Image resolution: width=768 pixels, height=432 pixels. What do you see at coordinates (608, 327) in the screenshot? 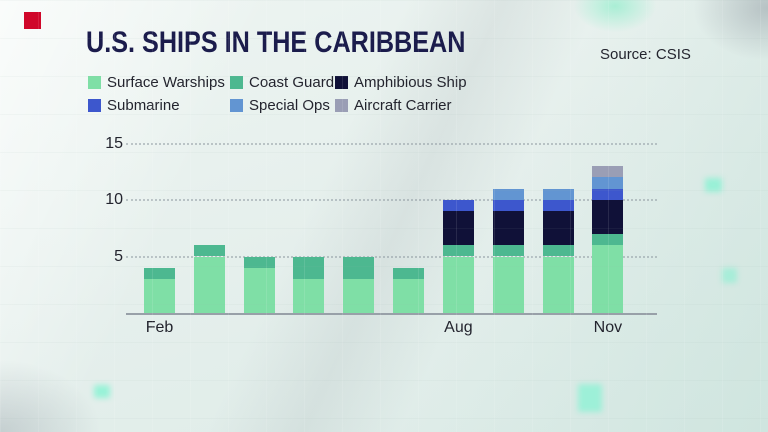
I see `x-axis-tick-label: Nov` at bounding box center [608, 327].